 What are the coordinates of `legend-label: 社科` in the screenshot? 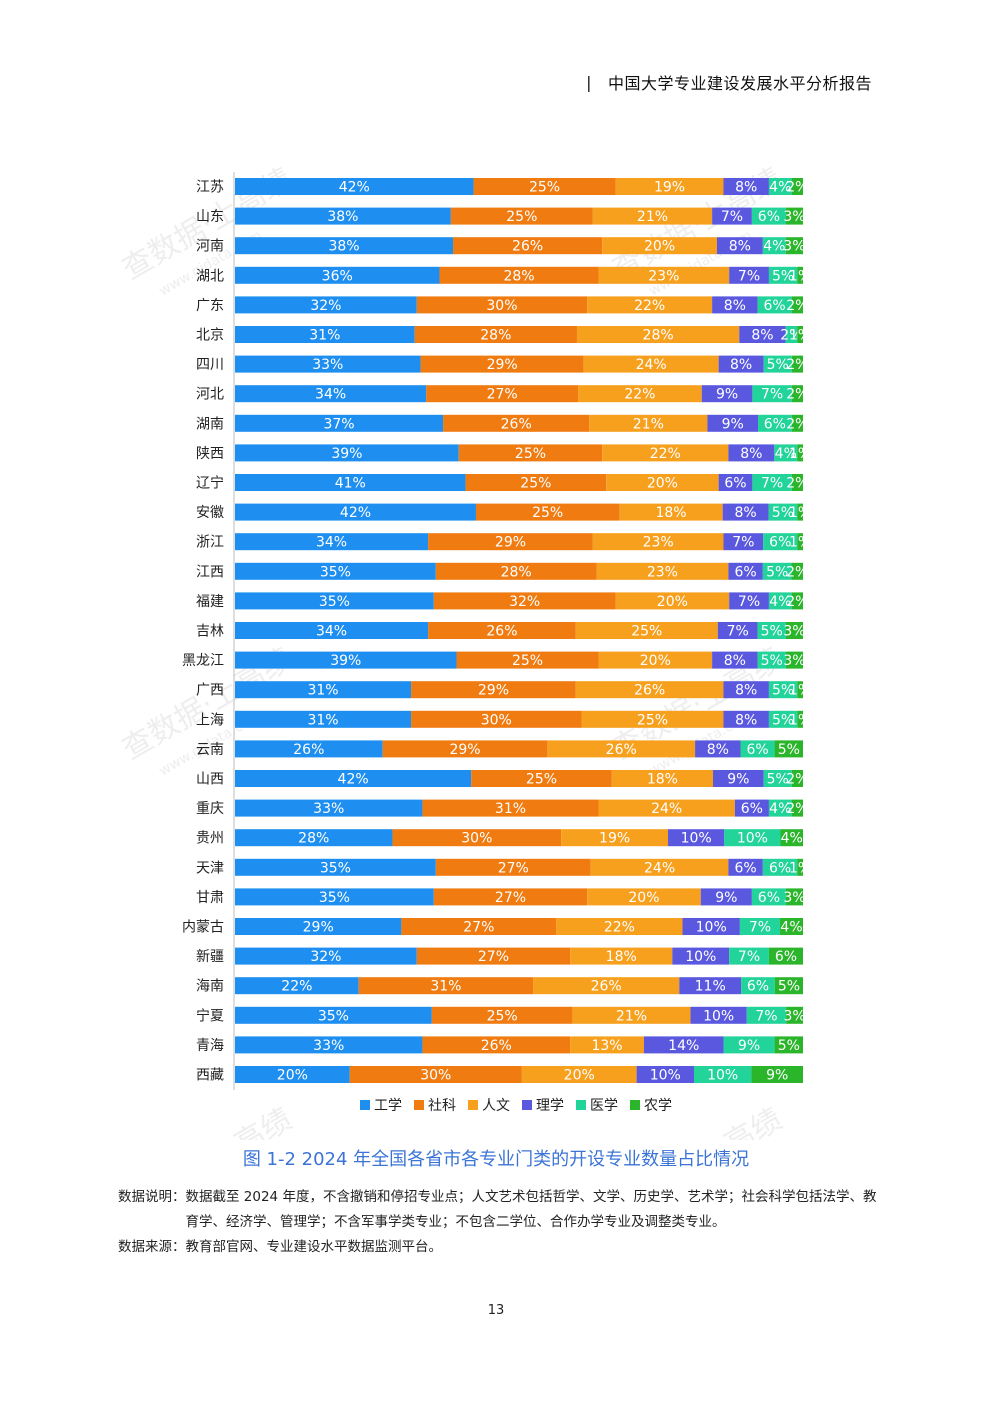 It's located at (442, 1106).